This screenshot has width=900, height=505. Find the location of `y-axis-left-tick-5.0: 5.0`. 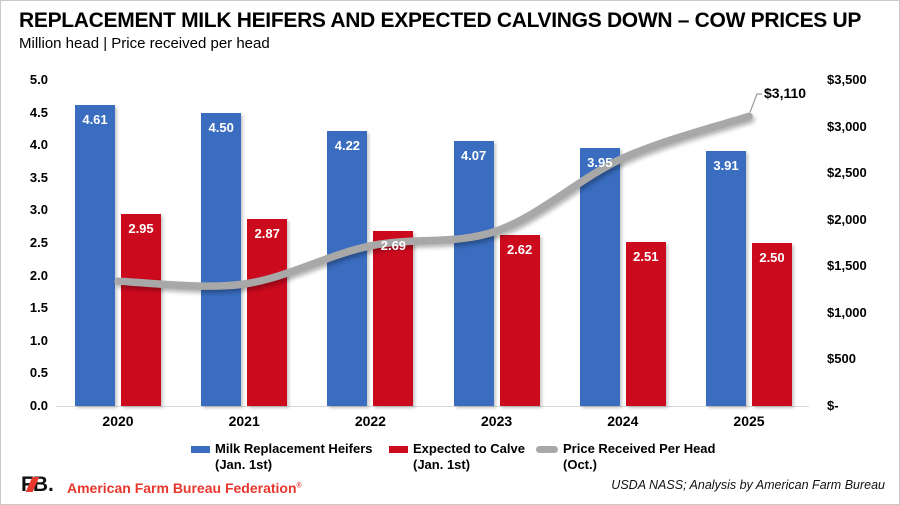

y-axis-left-tick-5.0: 5.0 is located at coordinates (38, 79).